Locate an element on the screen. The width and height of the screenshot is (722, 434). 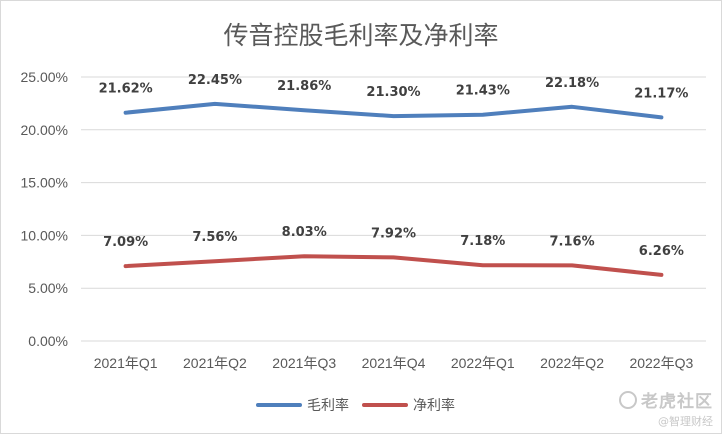
data-label: 22.18% is located at coordinates (572, 83).